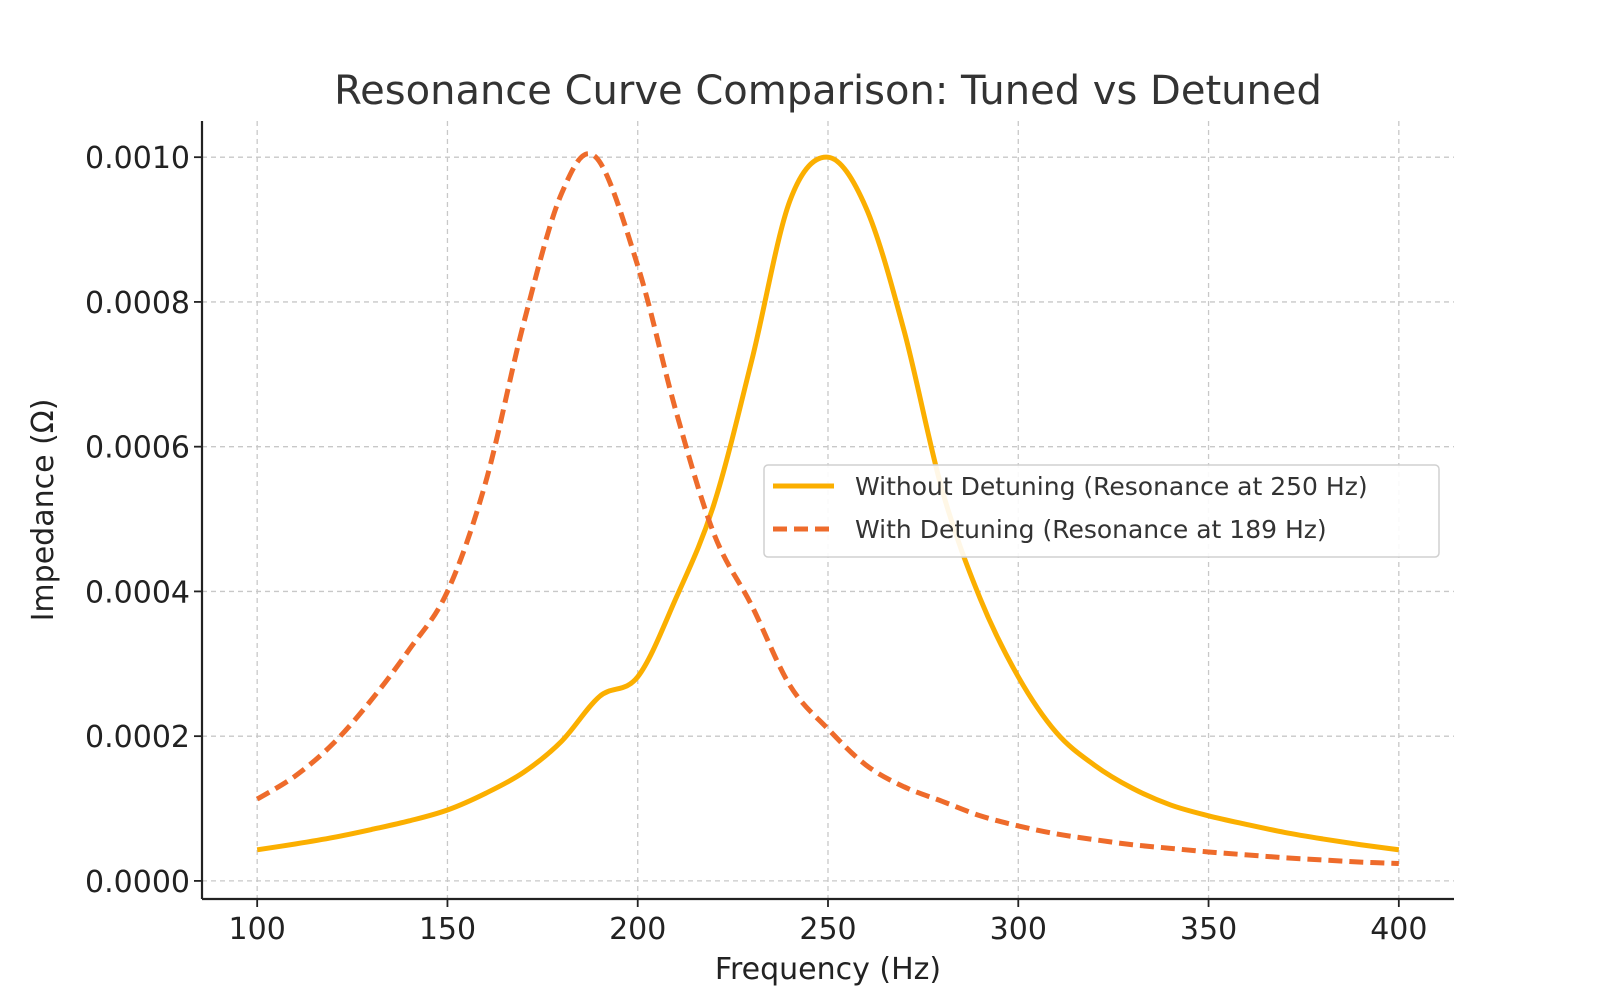 This screenshot has height=1000, width=1600. I want to click on y-tick-label: 0.0006, so click(137, 448).